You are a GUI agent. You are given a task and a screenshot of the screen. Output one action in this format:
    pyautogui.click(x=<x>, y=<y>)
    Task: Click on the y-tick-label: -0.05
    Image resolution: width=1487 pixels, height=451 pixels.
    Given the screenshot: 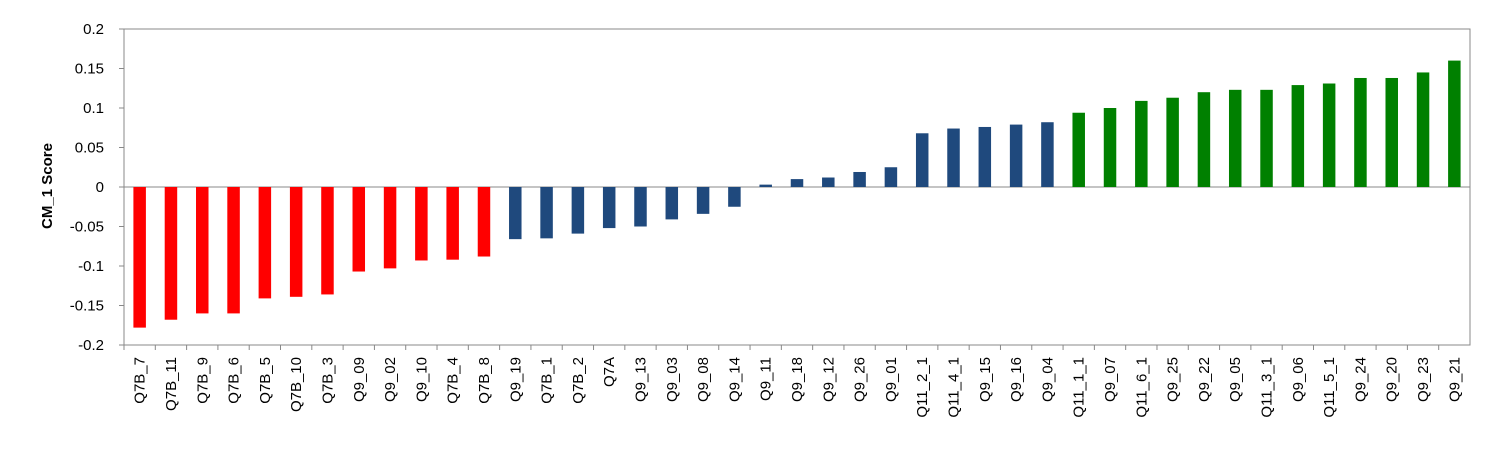 What is the action you would take?
    pyautogui.click(x=87, y=227)
    